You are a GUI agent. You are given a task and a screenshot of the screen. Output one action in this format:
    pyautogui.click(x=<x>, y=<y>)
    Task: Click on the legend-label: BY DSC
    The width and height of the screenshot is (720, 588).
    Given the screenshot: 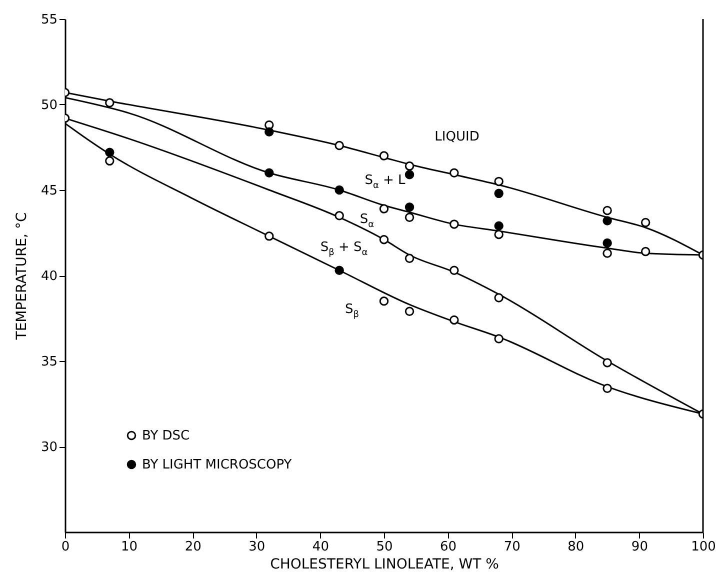 What is the action you would take?
    pyautogui.click(x=166, y=436)
    